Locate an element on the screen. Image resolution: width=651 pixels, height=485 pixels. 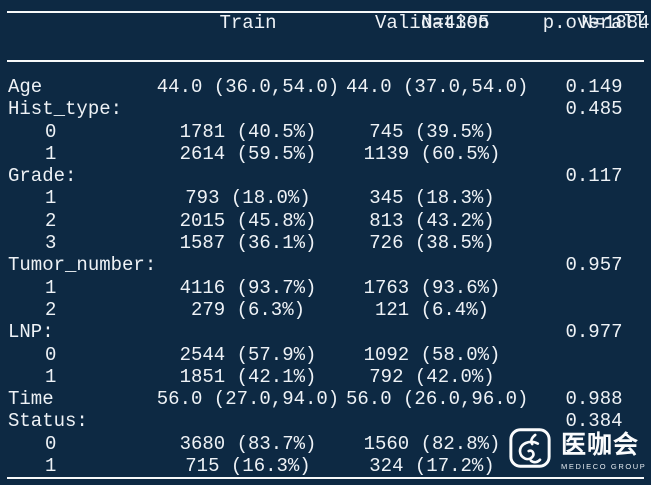
validation-value: 1560 (82.8%) is located at coordinates (432, 443).